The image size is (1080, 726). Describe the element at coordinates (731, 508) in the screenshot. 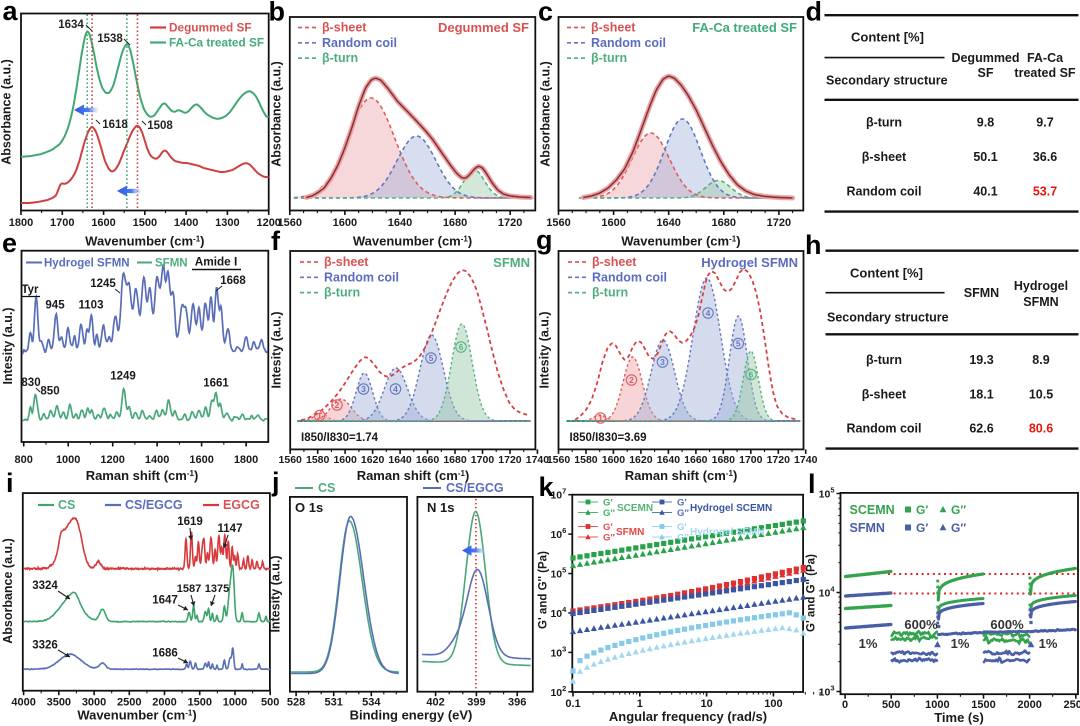

I see `svg-text: Hydrogel SCEMN` at that location.